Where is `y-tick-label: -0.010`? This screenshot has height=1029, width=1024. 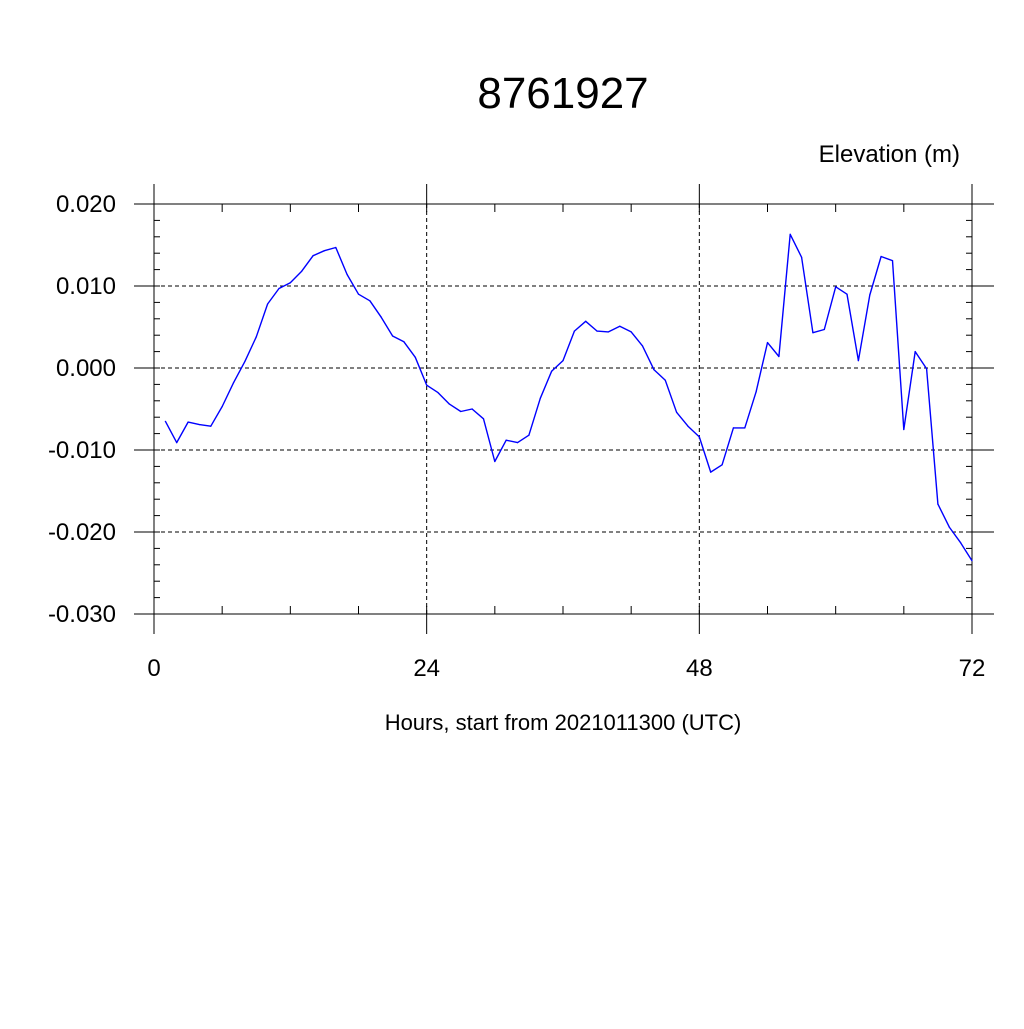
y-tick-label: -0.010 is located at coordinates (82, 450).